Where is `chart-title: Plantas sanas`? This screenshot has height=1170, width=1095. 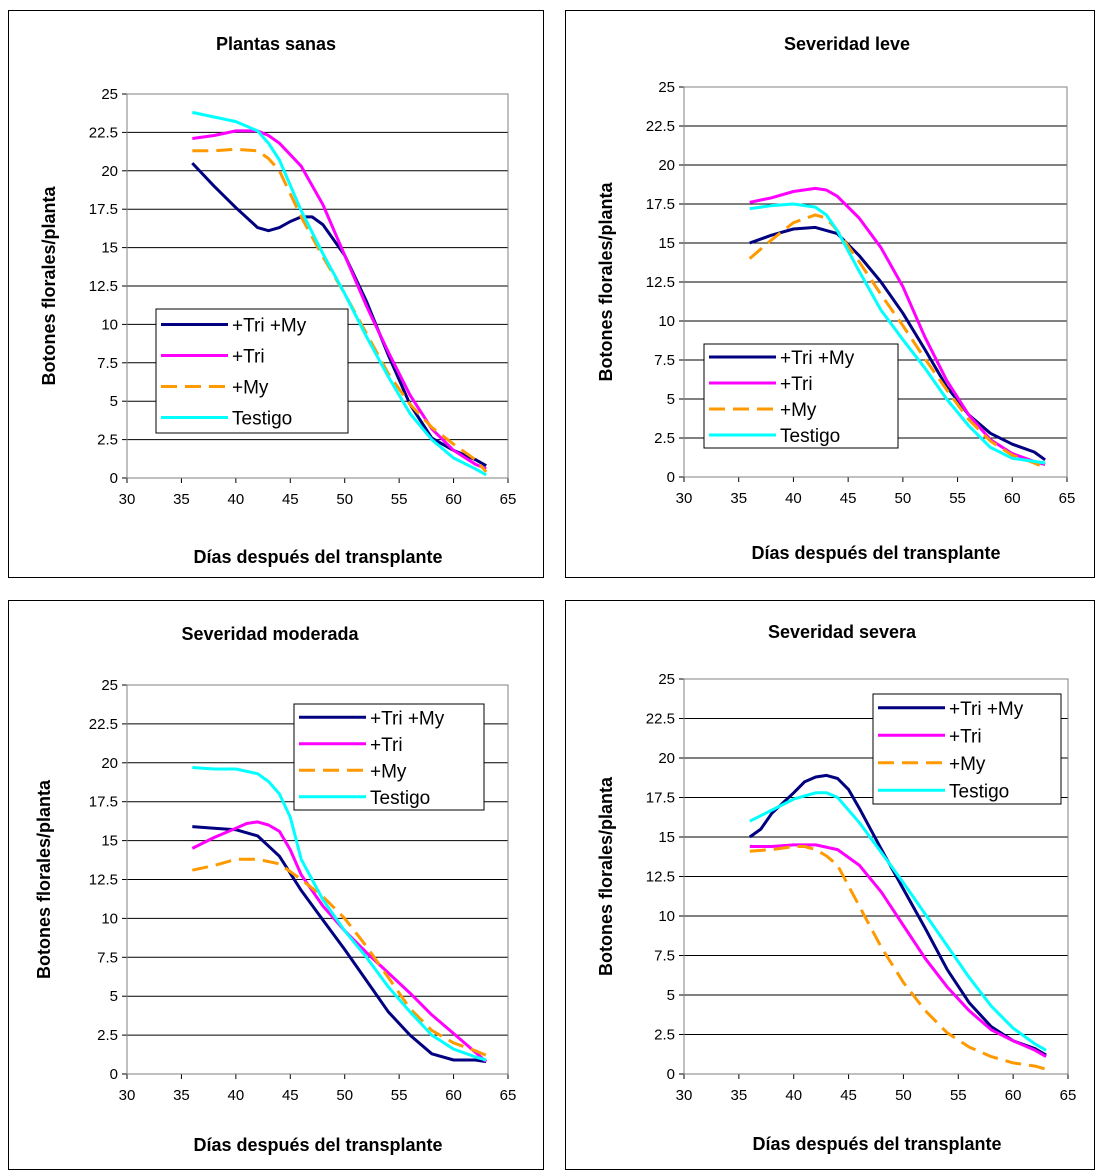
chart-title: Plantas sanas is located at coordinates (276, 44).